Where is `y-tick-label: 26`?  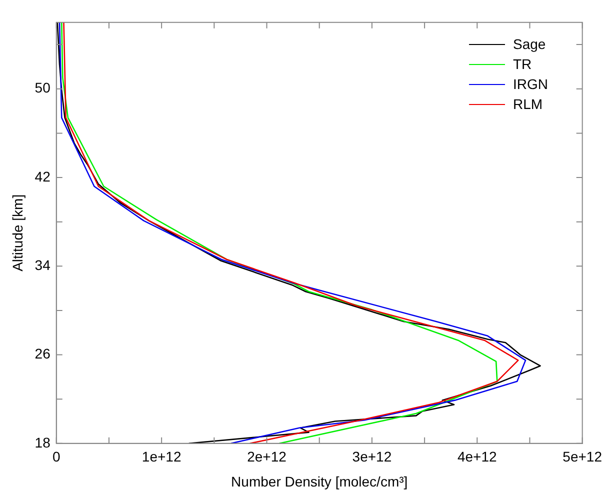
y-tick-label: 26 is located at coordinates (42, 354).